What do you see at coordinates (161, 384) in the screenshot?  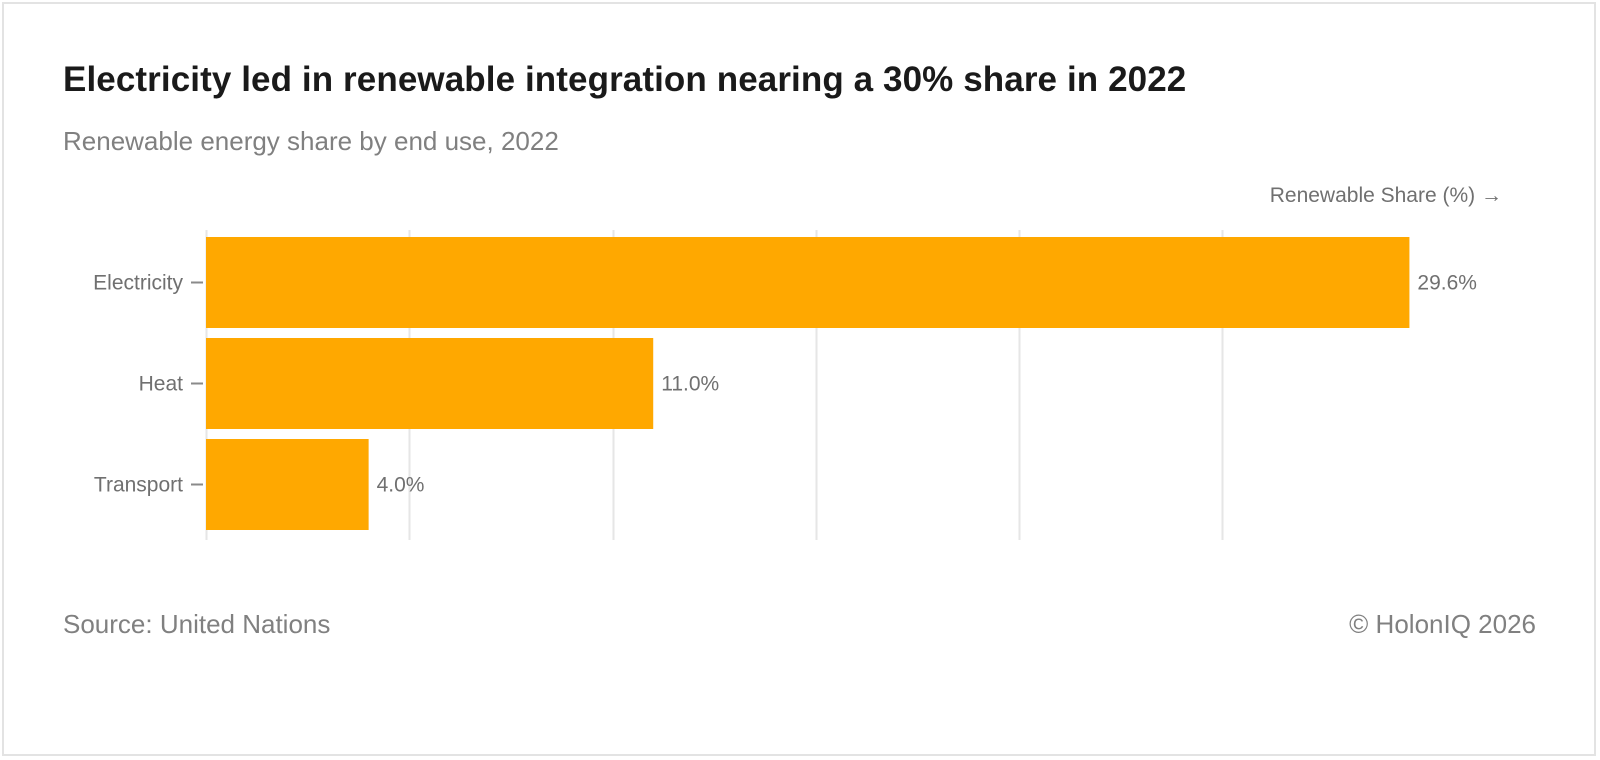 I see `category-label-heat: Heat` at bounding box center [161, 384].